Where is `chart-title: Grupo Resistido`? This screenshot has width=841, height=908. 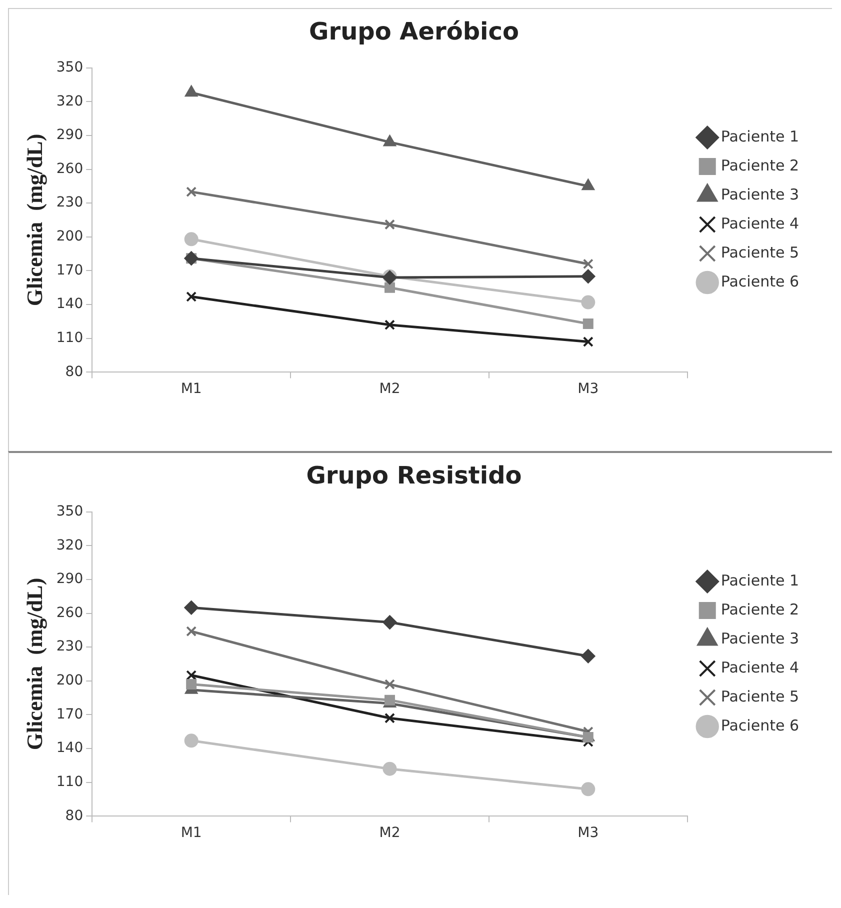
chart-title: Grupo Resistido is located at coordinates (414, 476).